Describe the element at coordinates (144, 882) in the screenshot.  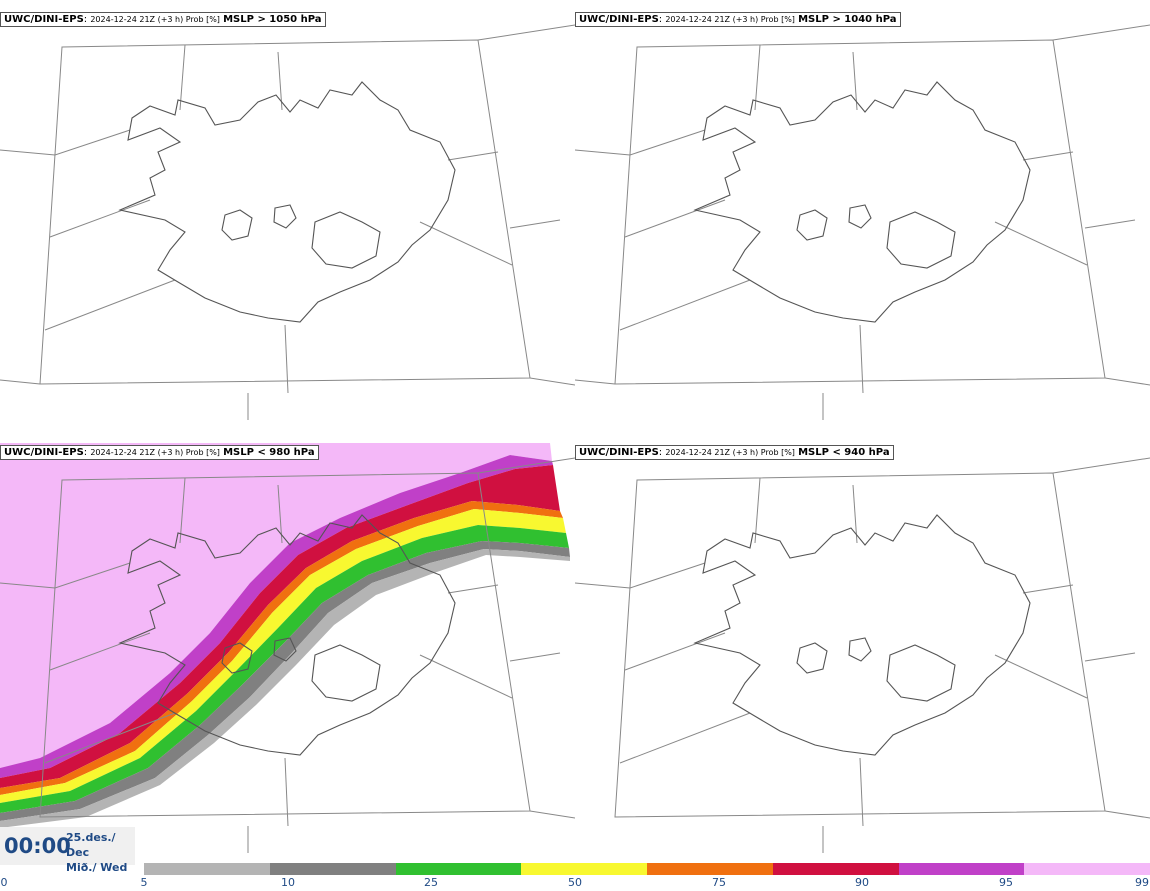
I see `legend-tick: 5` at that location.